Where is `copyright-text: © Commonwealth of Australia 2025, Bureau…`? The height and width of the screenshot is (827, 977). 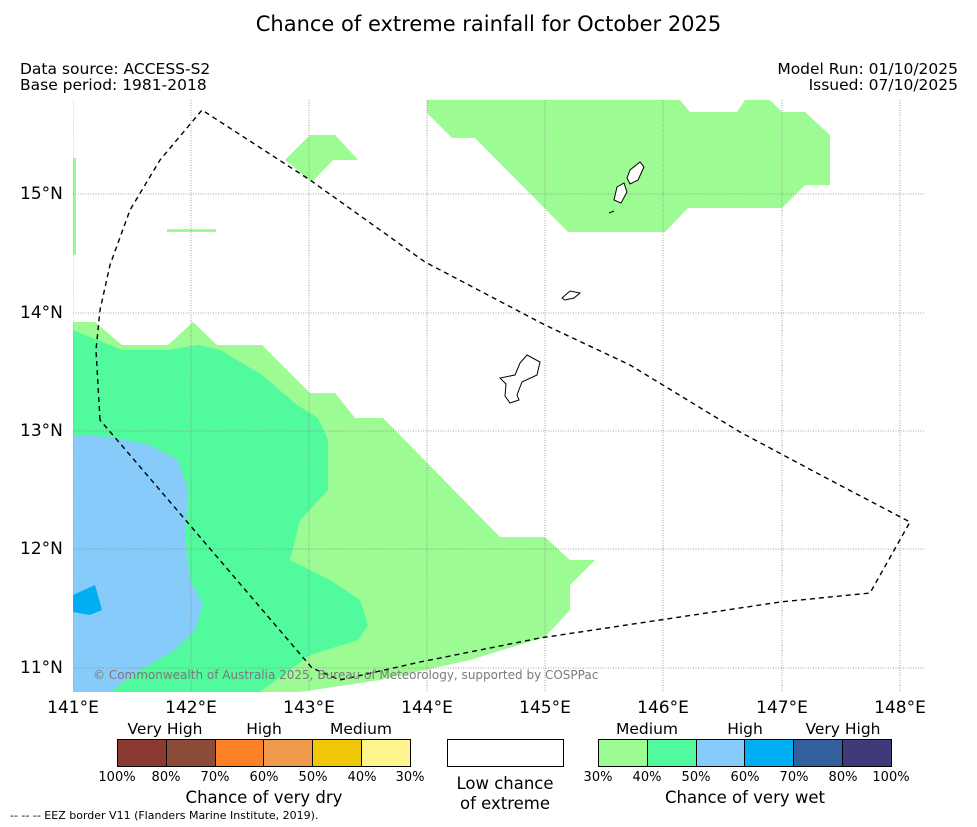 copyright-text: © Commonwealth of Australia 2025, Bureau… is located at coordinates (345, 675).